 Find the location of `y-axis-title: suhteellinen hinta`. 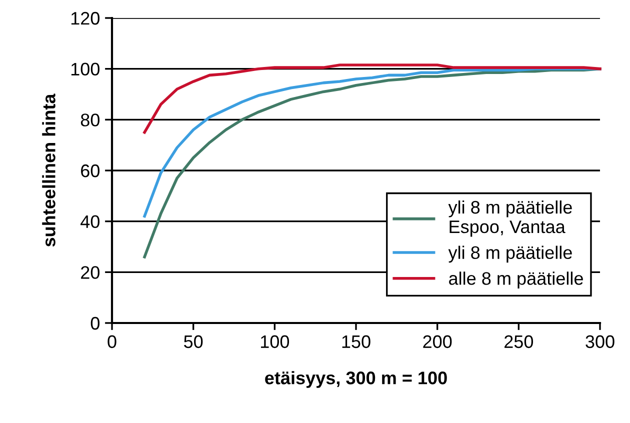

y-axis-title: suhteellinen hinta is located at coordinates (49, 170).